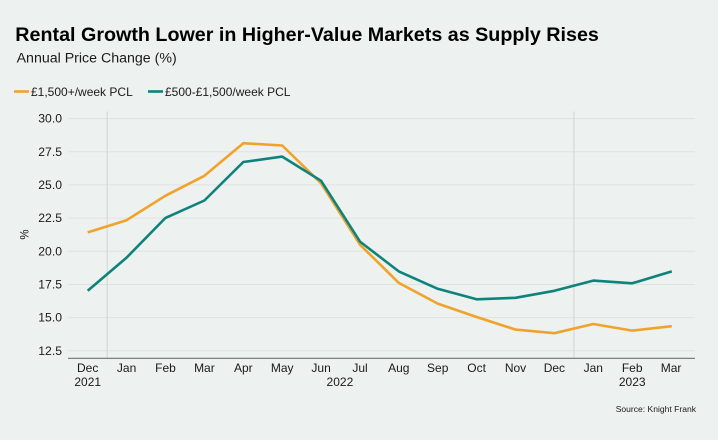  What do you see at coordinates (50, 251) in the screenshot?
I see `svg-text: 20.0` at bounding box center [50, 251].